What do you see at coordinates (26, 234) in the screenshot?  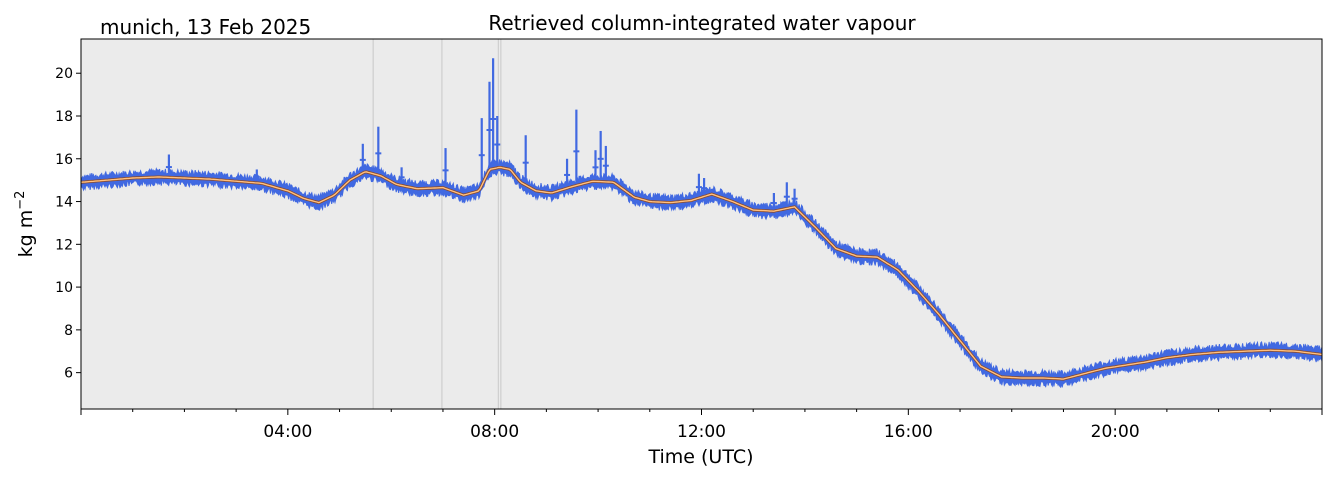 I see `y-axis-label-unit: kg m` at bounding box center [26, 234].